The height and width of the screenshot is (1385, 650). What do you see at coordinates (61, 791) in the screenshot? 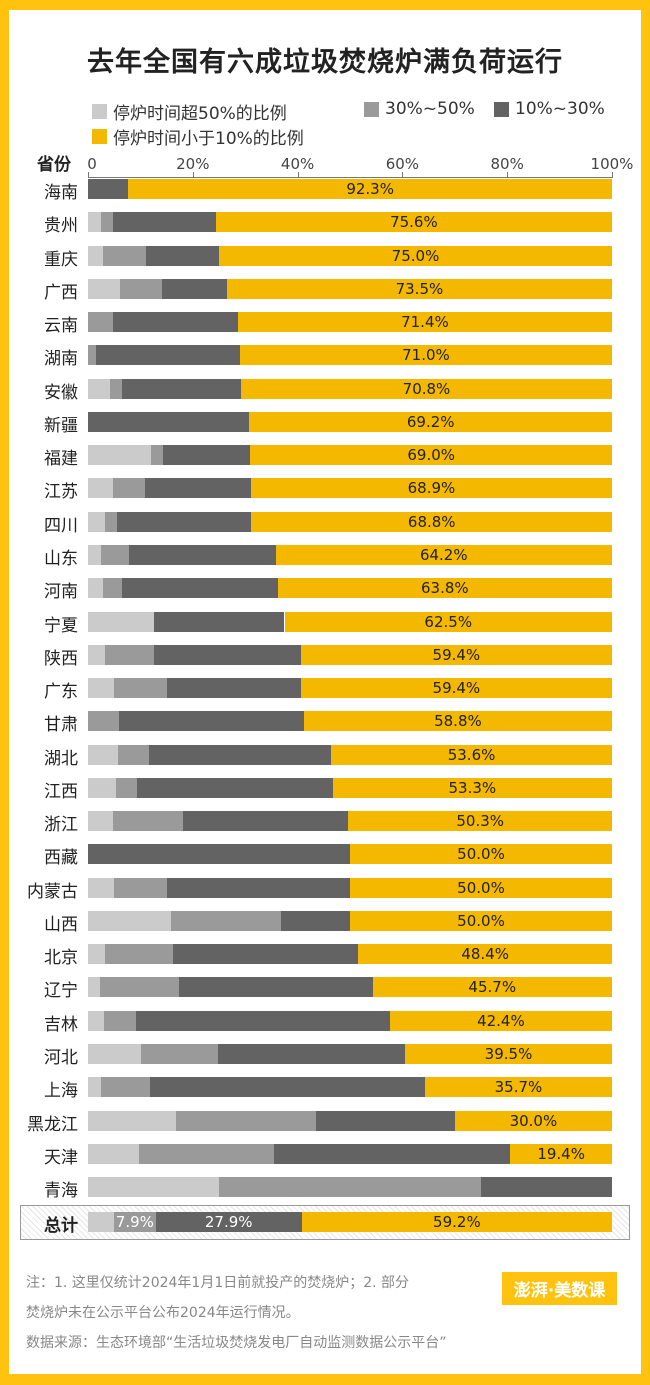
I see `category-label: 江西` at bounding box center [61, 791].